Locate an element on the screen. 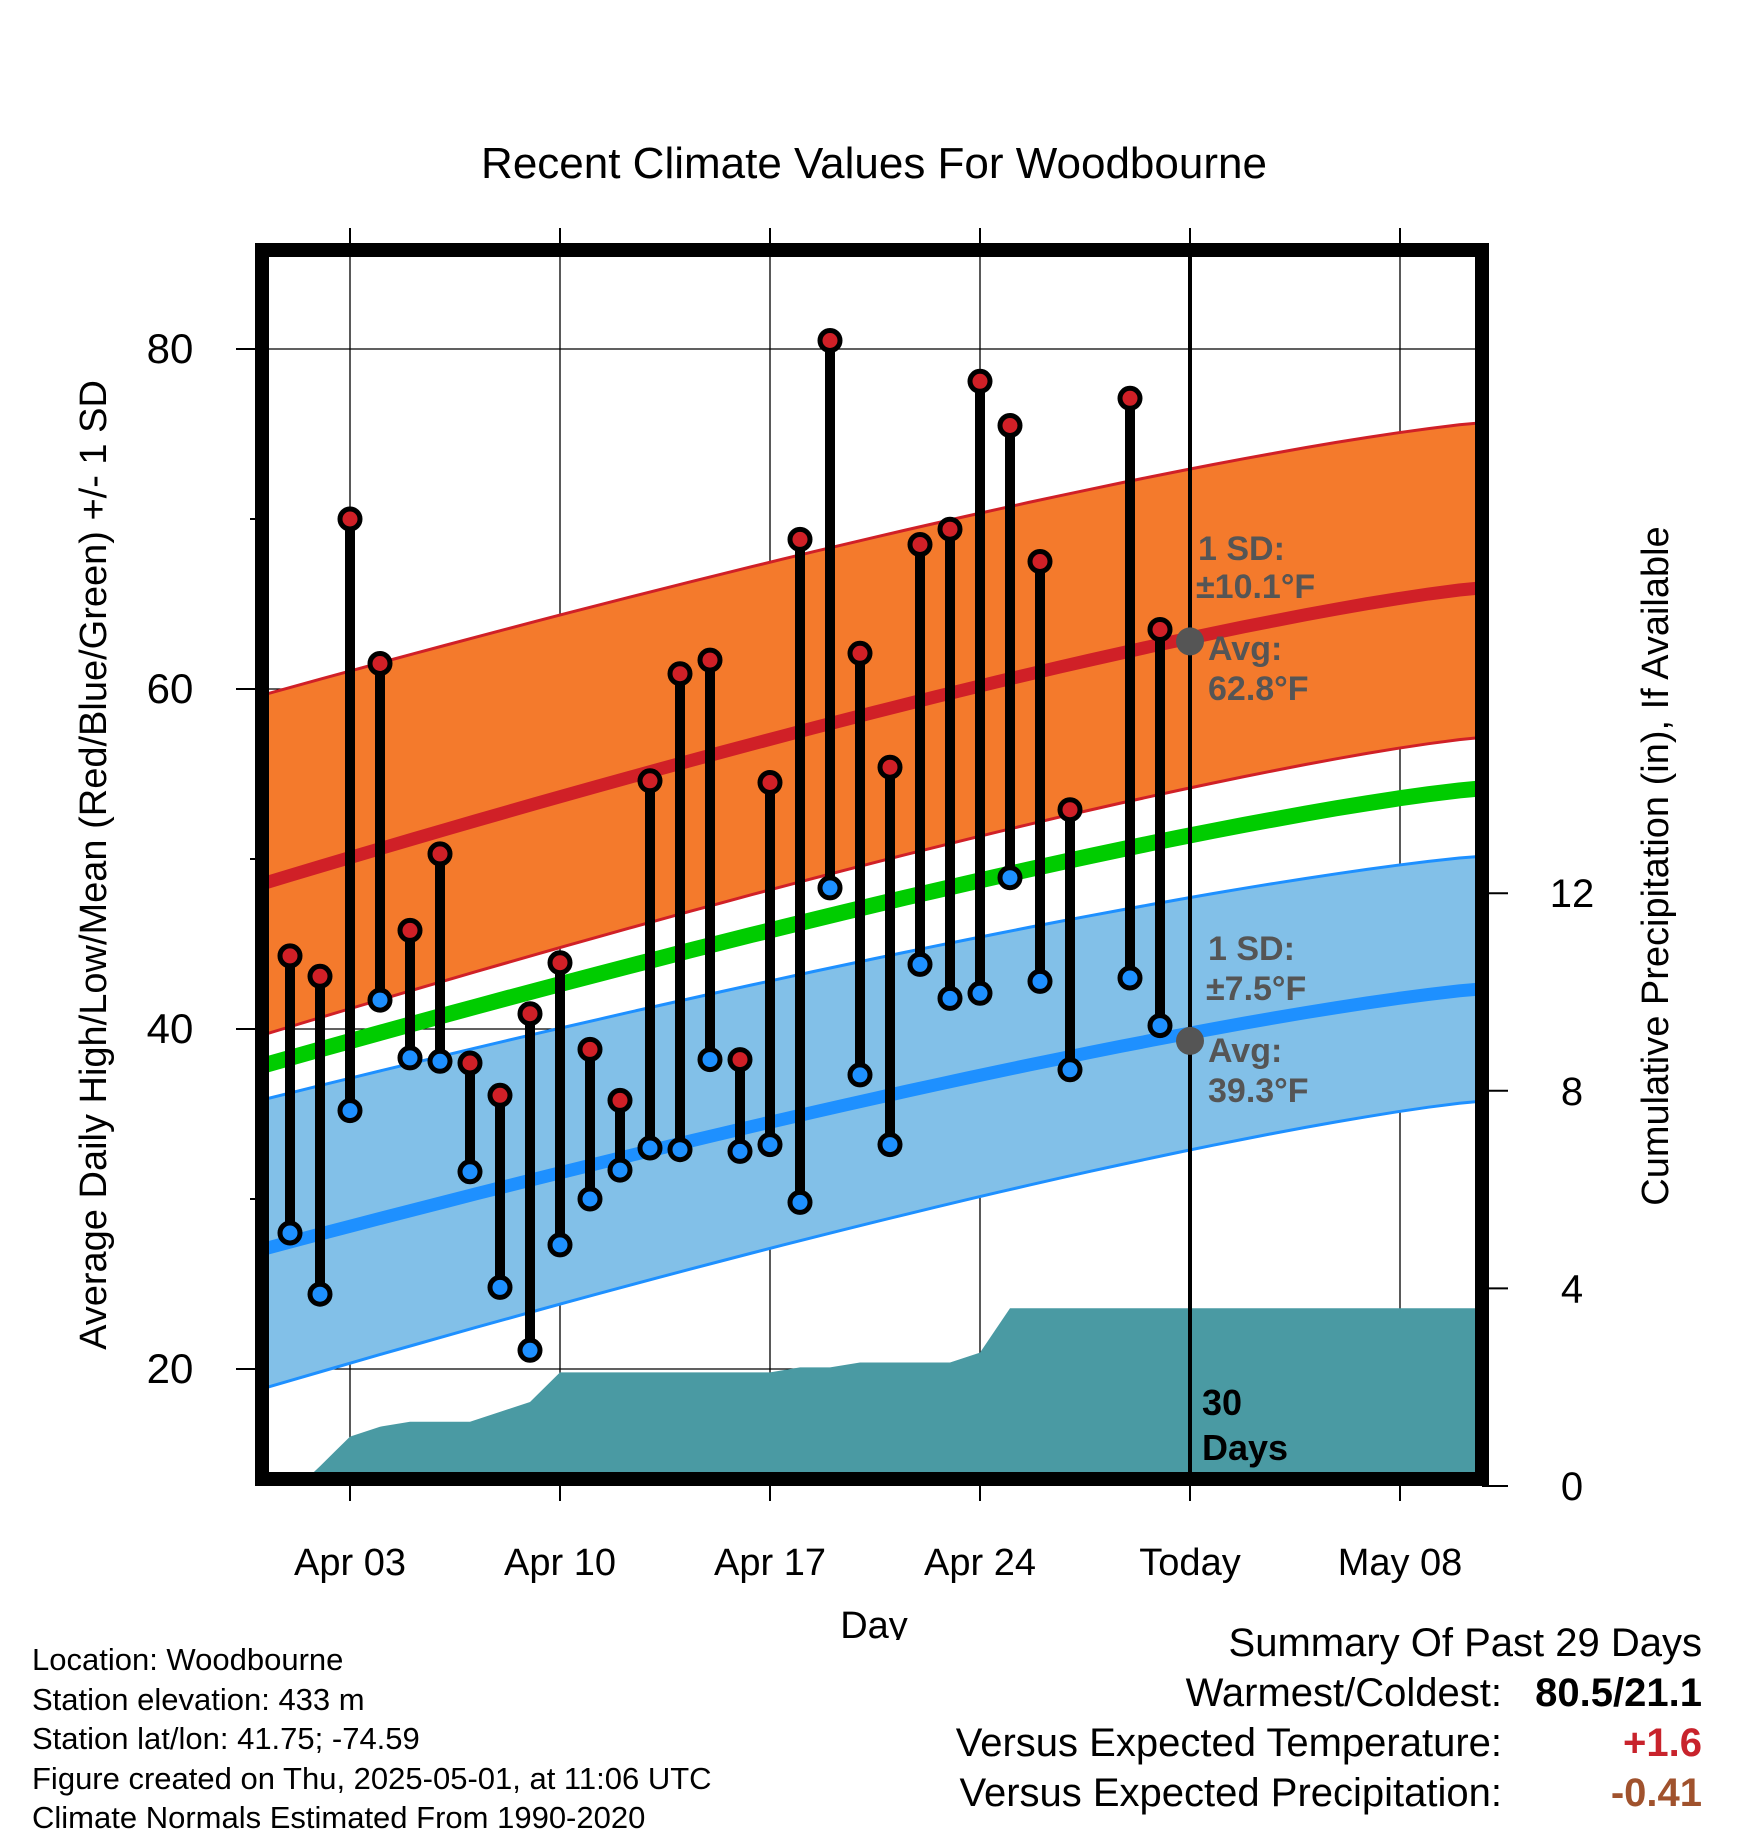  precip-area is located at coordinates (894, 1393).